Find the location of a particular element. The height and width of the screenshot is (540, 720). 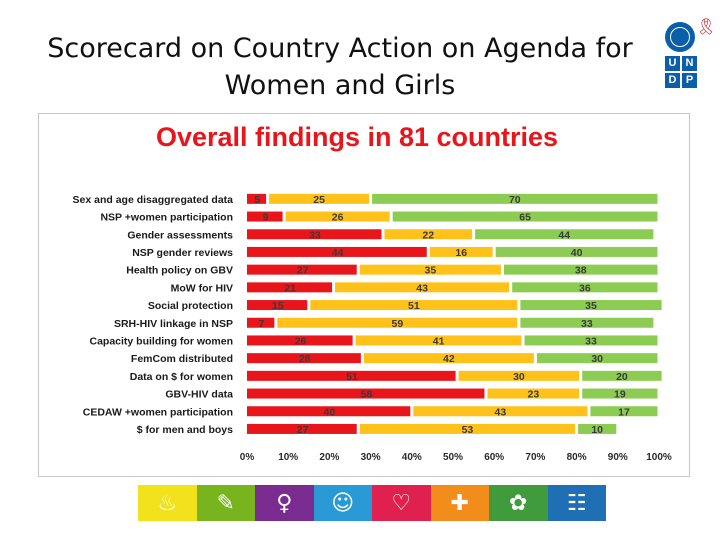

data-label: 28 is located at coordinates (305, 359).